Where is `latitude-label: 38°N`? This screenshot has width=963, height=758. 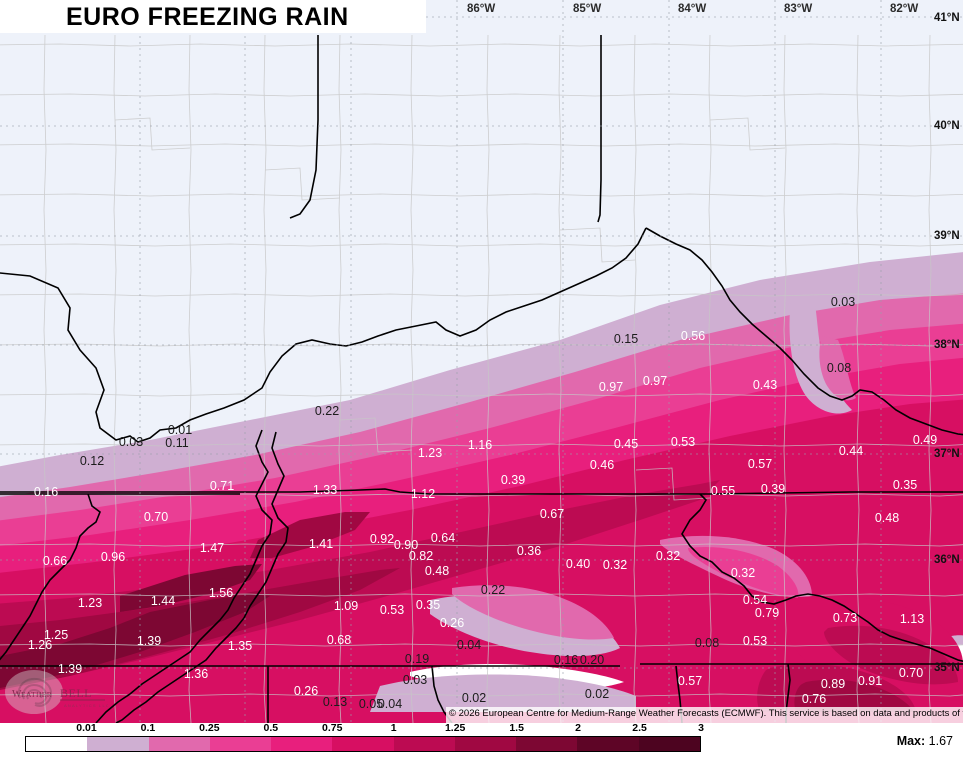 latitude-label: 38°N is located at coordinates (947, 345).